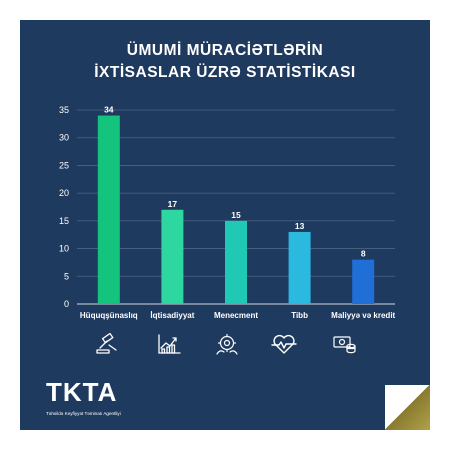 The height and width of the screenshot is (450, 450). What do you see at coordinates (109, 315) in the screenshot?
I see `x-tick-label: Hüquqşünaslıq` at bounding box center [109, 315].